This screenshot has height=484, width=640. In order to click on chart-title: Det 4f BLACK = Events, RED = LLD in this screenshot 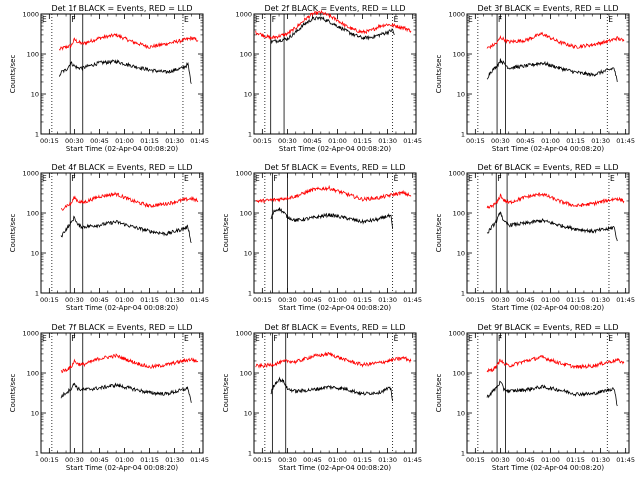, I will do `click(121, 167)`.